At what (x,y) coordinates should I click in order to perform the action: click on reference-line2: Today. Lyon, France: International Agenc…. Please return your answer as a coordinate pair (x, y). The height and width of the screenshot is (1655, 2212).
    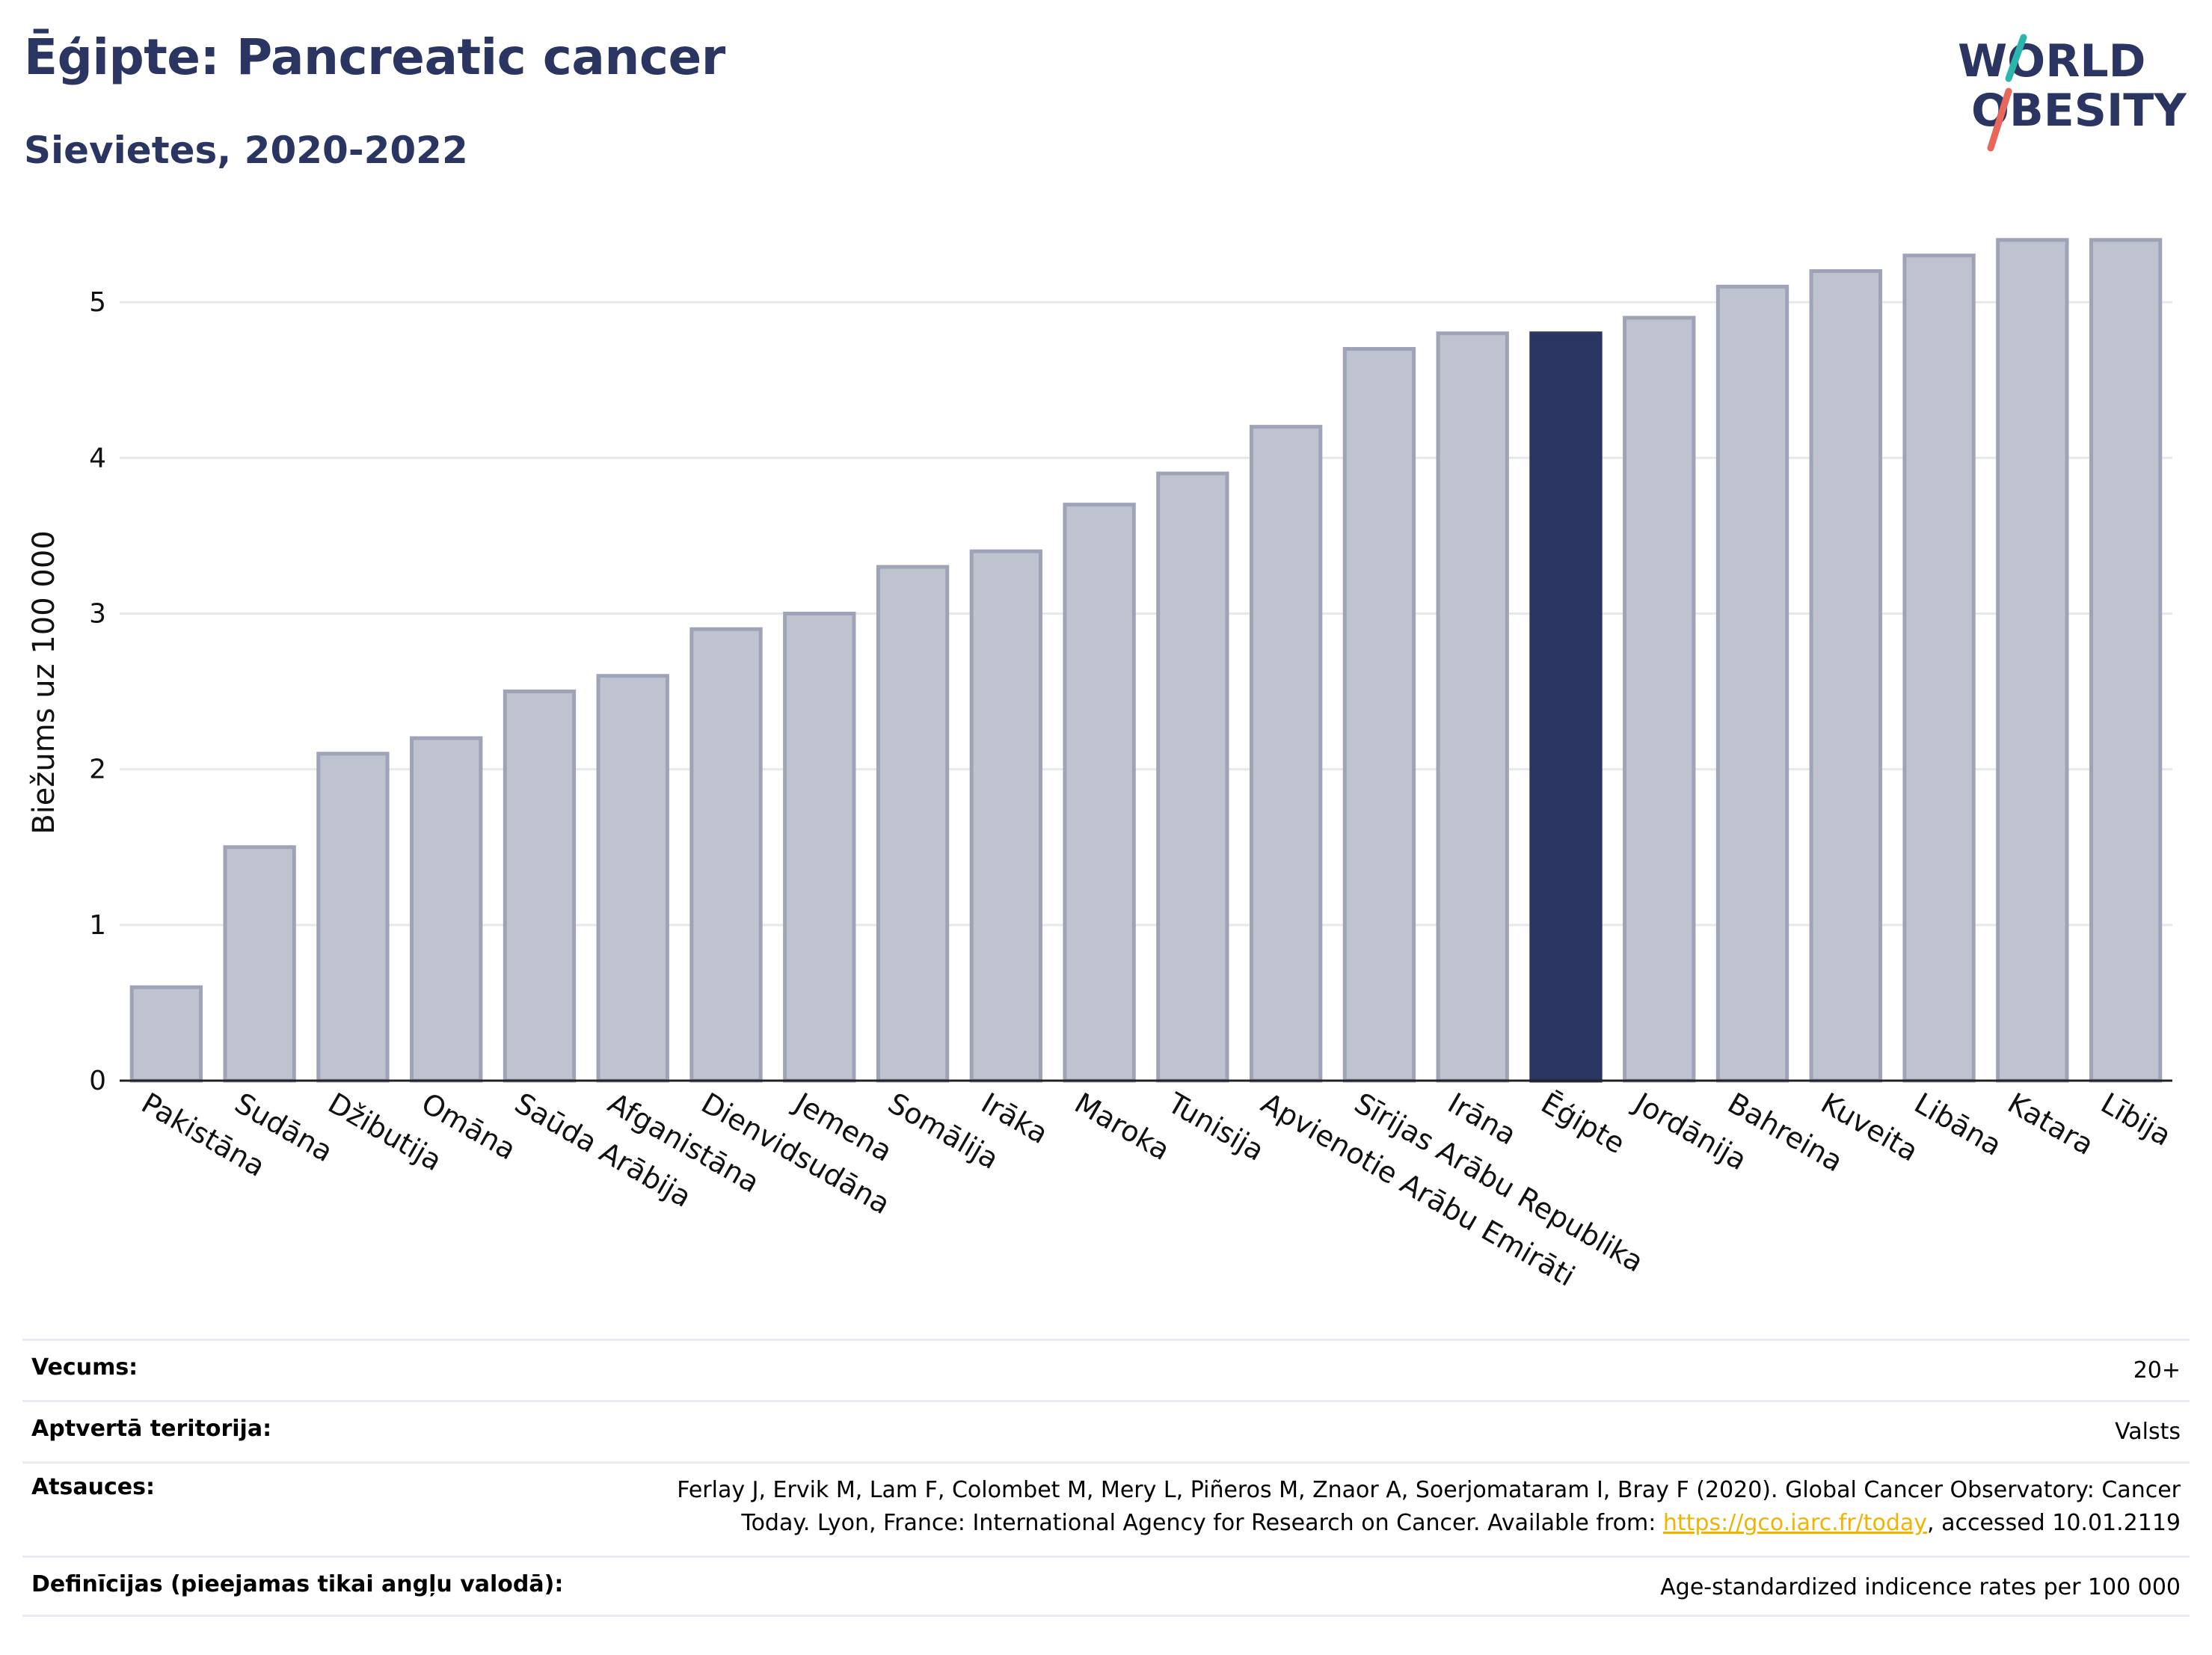
    Looking at the image, I should click on (1202, 1523).